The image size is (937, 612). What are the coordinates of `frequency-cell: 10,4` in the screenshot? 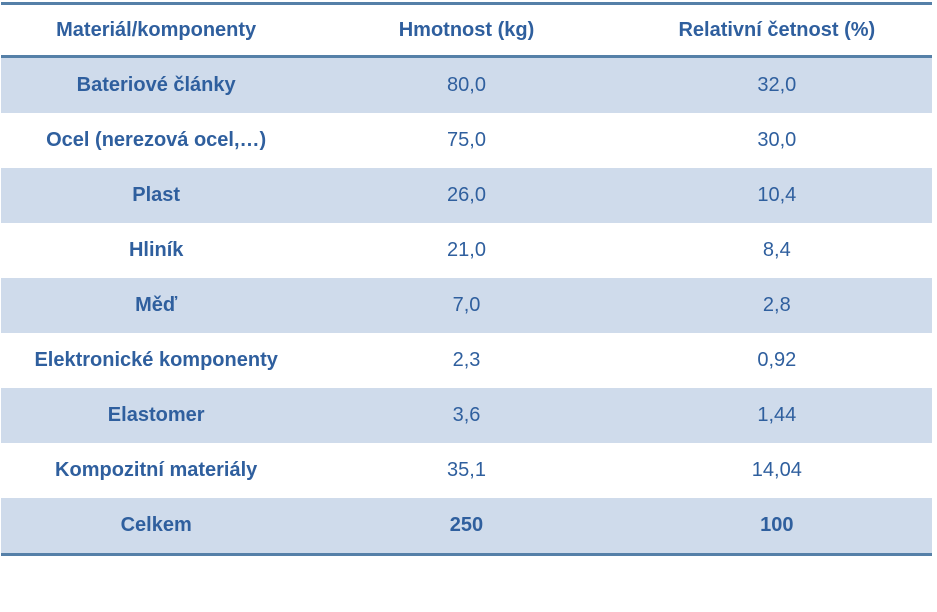 It's located at (777, 195).